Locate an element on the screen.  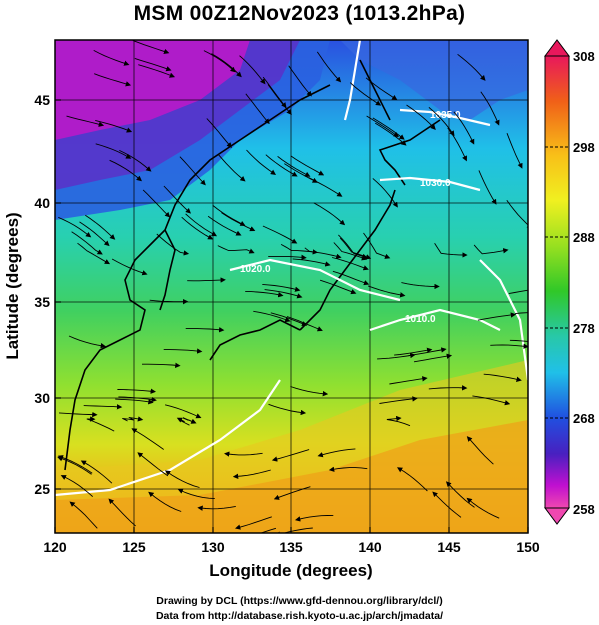
colorbar-scale is located at coordinates (557, 282).